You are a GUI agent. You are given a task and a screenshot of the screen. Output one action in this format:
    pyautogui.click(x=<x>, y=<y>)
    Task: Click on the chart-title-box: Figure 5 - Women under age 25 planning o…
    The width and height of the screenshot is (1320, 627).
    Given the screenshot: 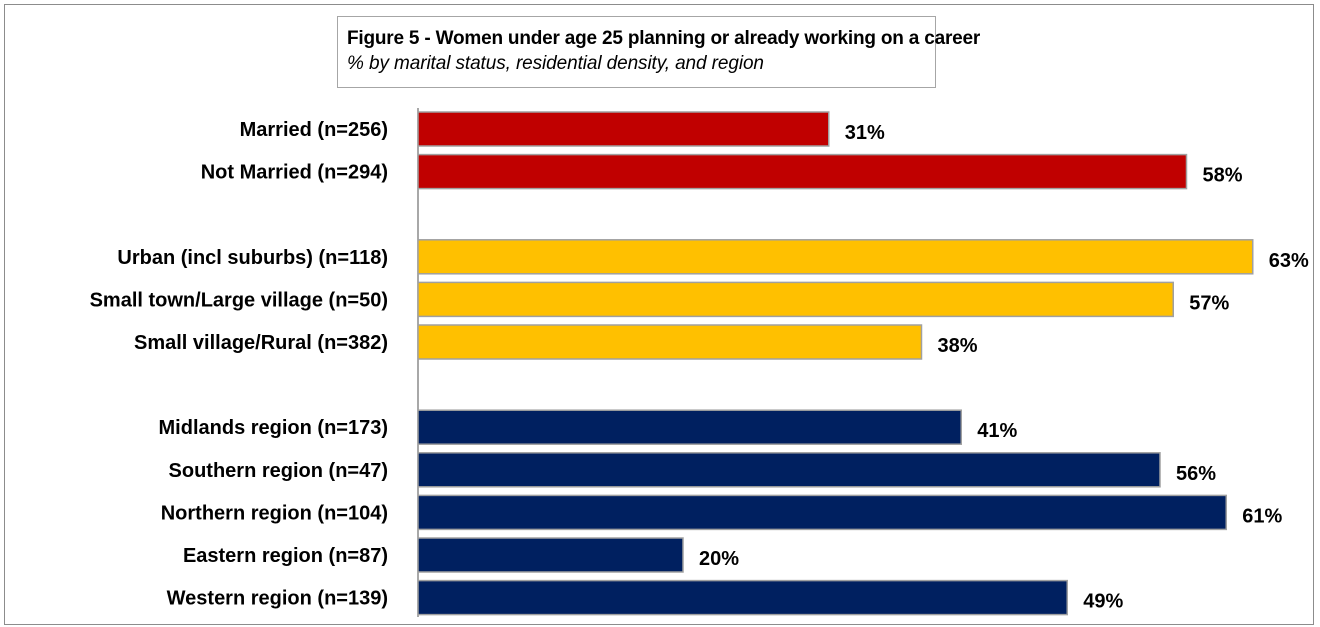 What is the action you would take?
    pyautogui.click(x=659, y=52)
    